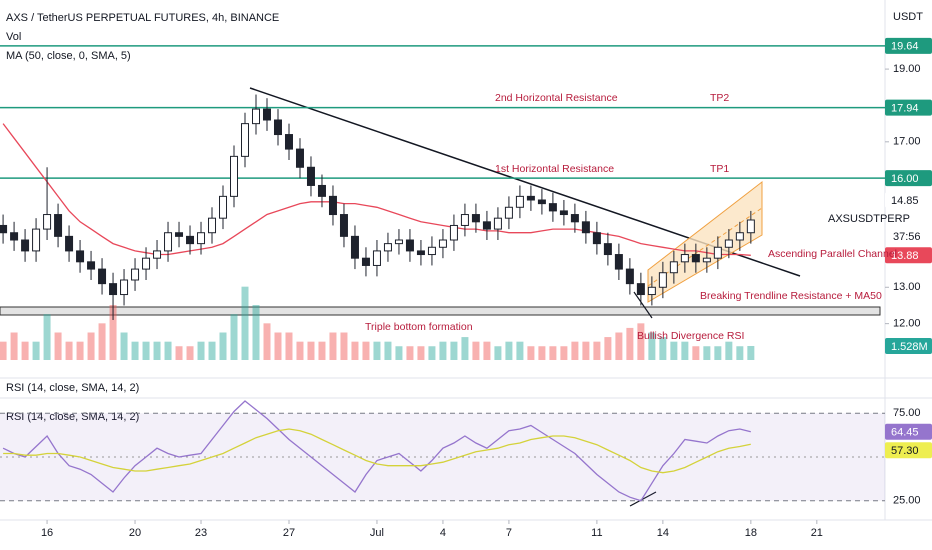  Describe the element at coordinates (817, 533) in the screenshot. I see `x-tick-label: 21` at that location.